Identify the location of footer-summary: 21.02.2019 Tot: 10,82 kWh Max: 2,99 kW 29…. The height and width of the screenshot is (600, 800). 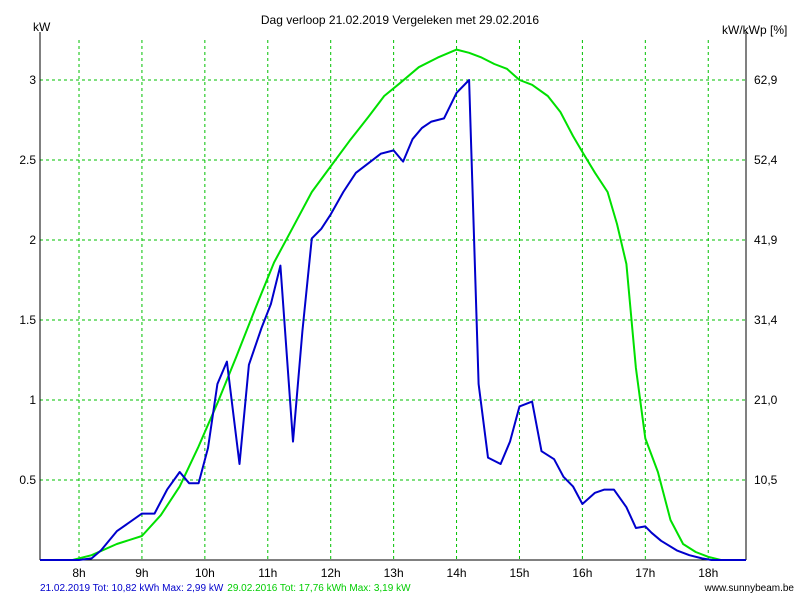
(227, 588).